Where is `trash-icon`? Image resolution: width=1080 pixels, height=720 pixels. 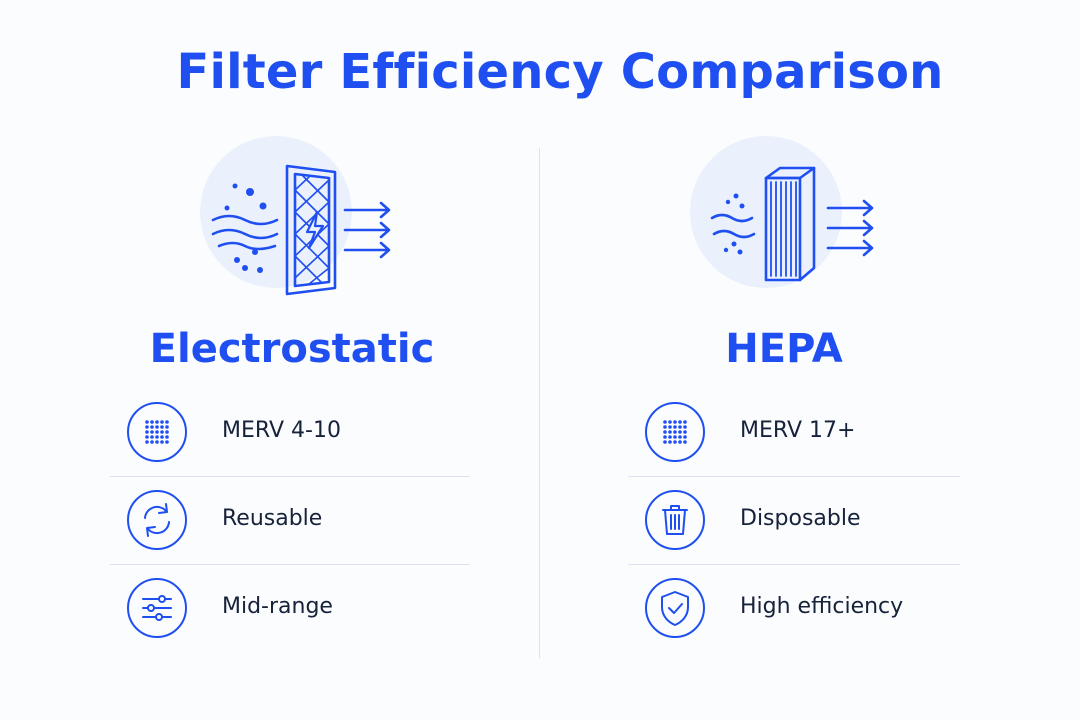 trash-icon is located at coordinates (675, 520).